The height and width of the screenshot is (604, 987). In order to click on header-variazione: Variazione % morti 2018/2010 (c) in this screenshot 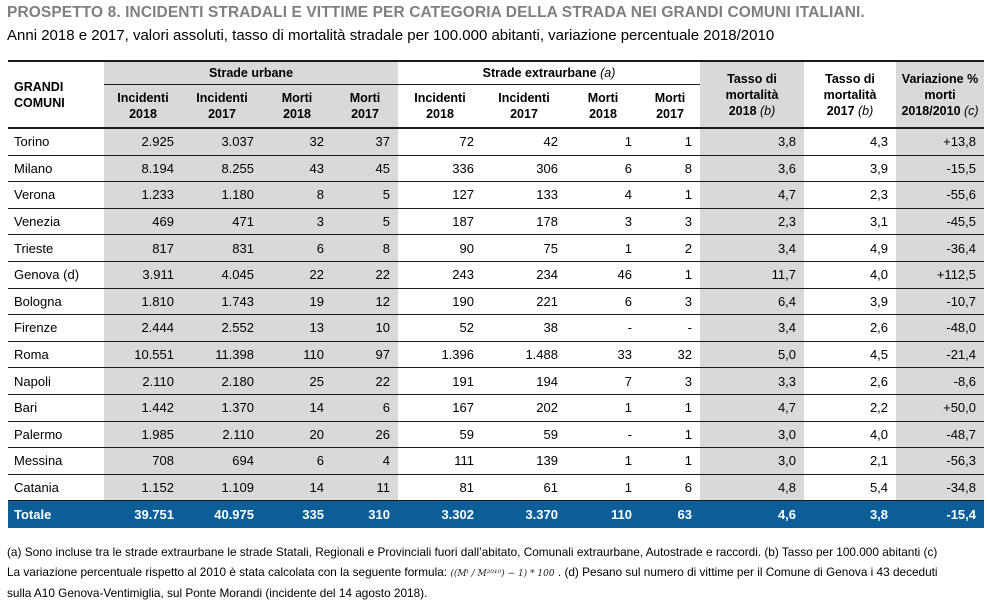, I will do `click(940, 94)`.